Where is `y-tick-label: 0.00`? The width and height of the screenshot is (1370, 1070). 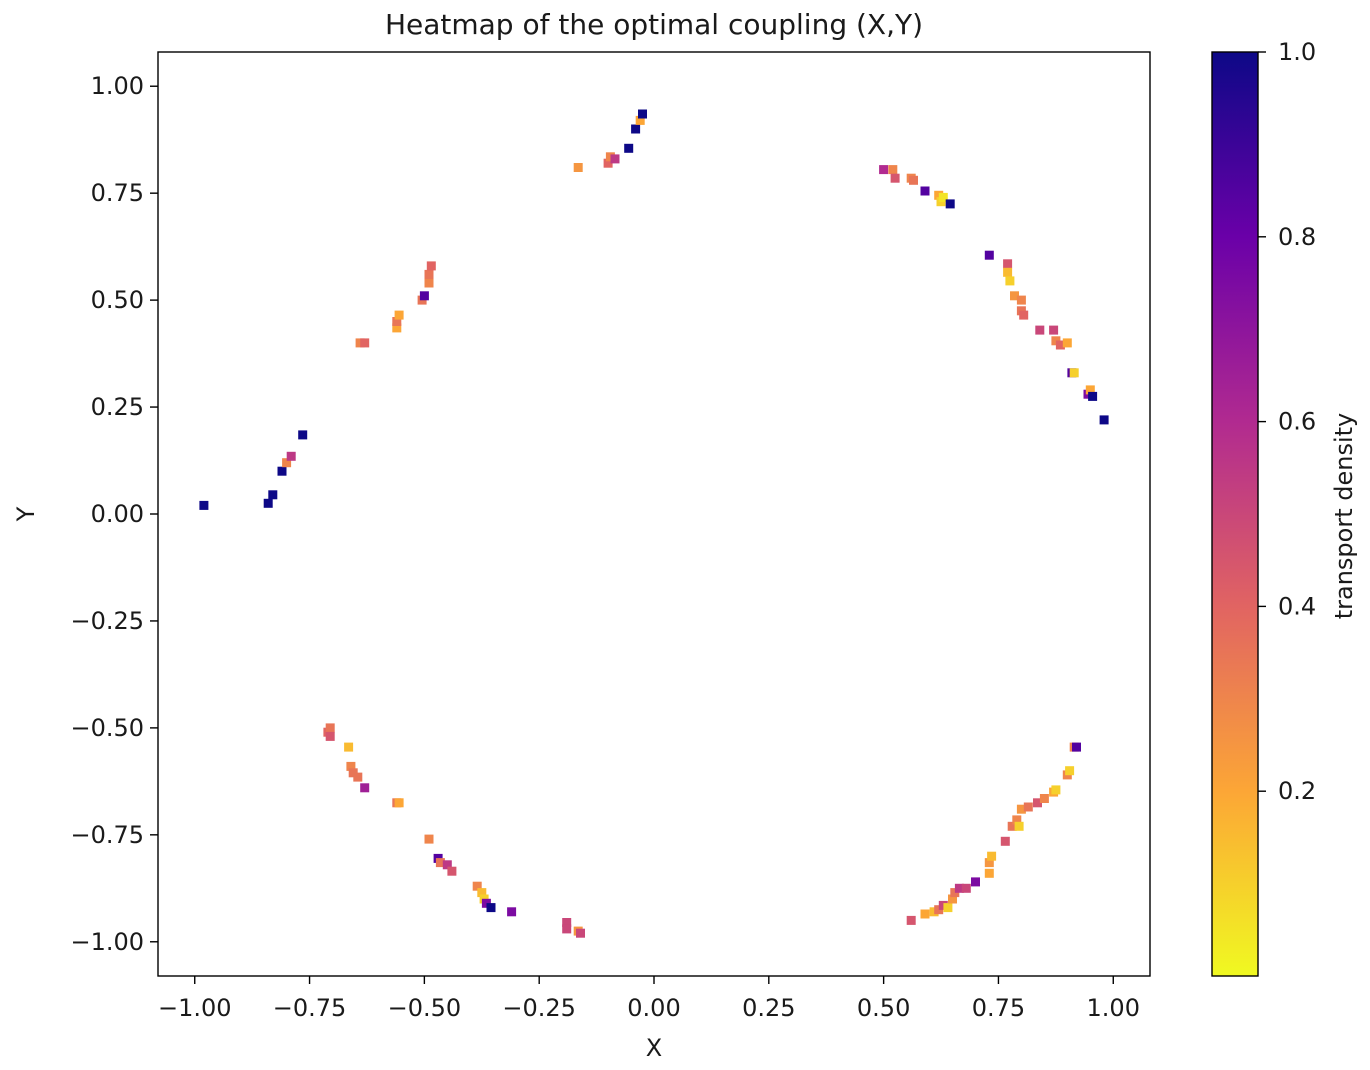 y-tick-label: 0.00 is located at coordinates (117, 514).